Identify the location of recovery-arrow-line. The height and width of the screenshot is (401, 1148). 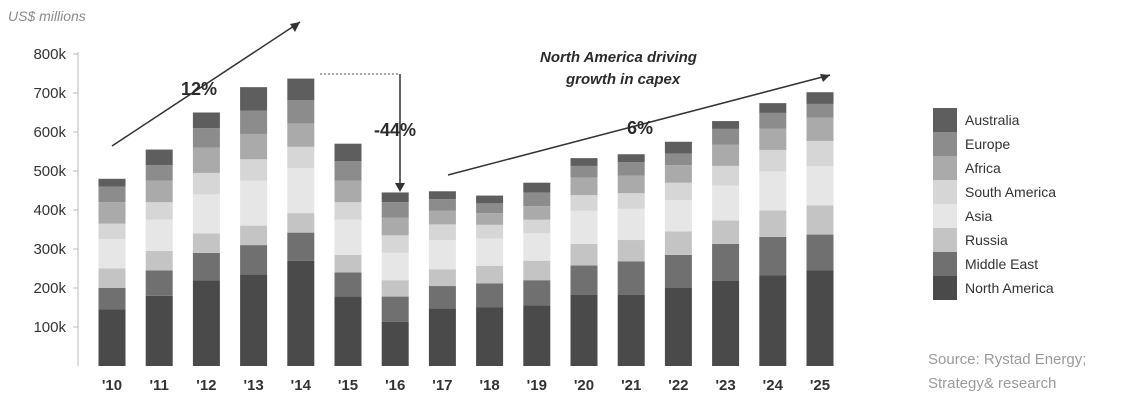
(639, 125).